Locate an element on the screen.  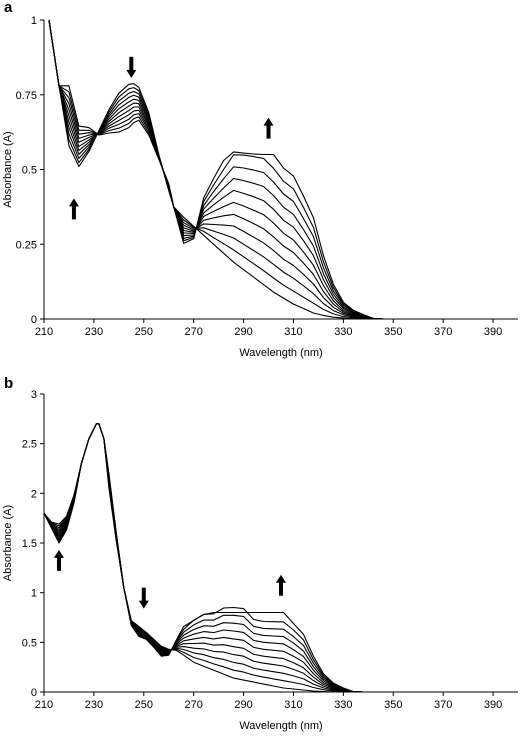
panel-label: a is located at coordinates (8, 8).